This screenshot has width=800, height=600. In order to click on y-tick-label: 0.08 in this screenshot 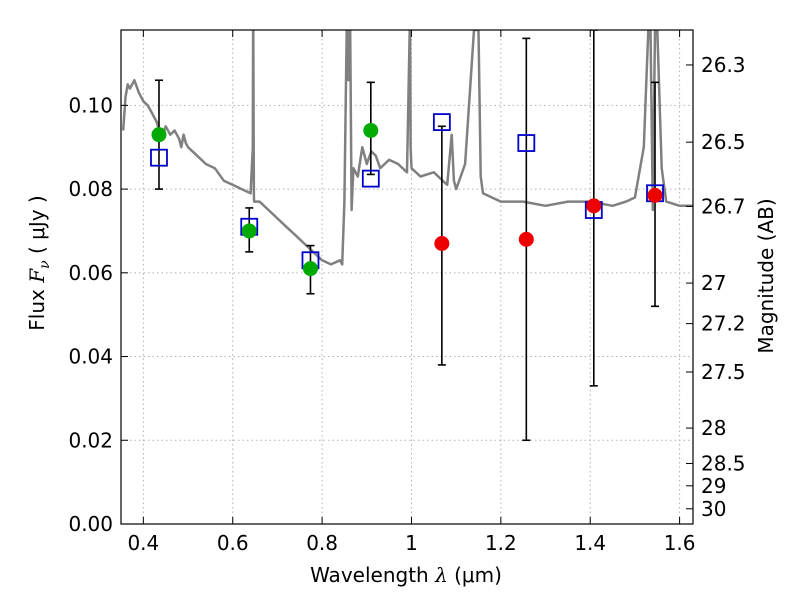, I will do `click(90, 189)`.